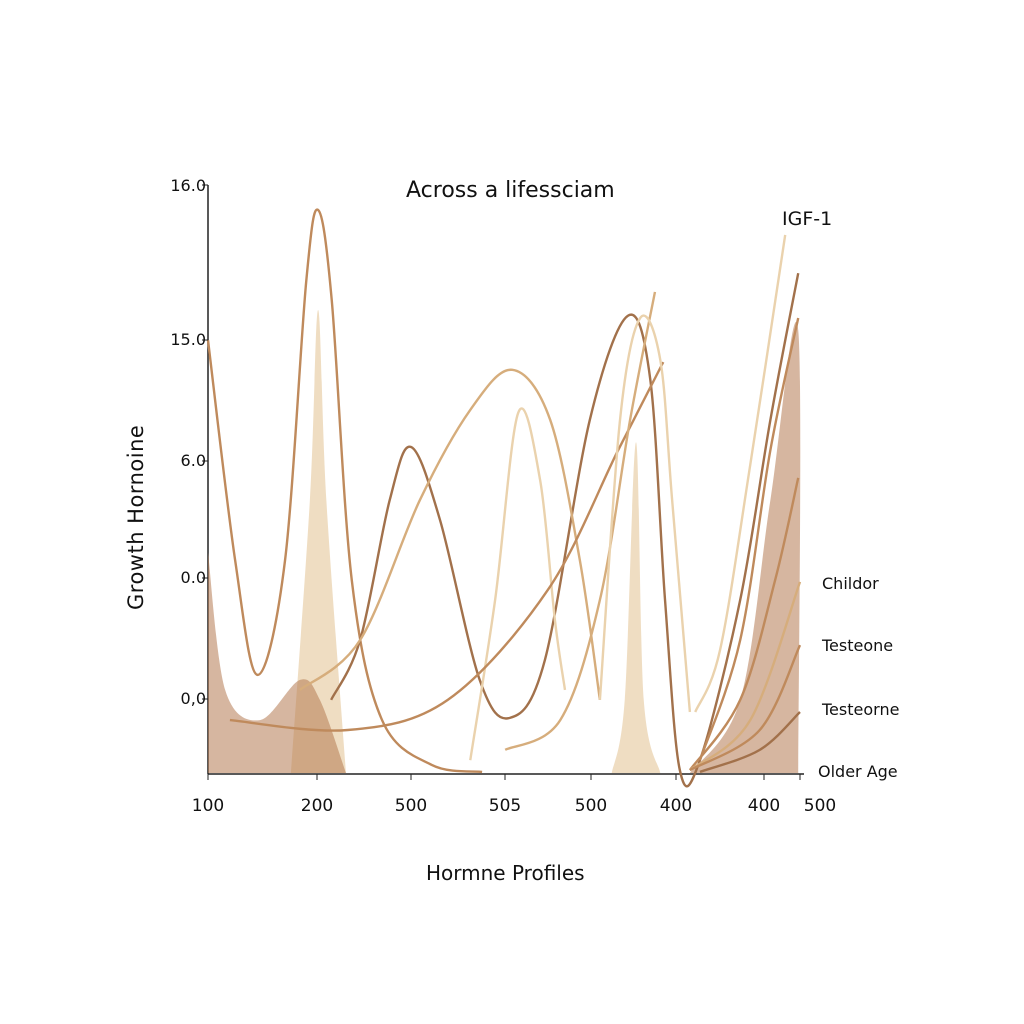  What do you see at coordinates (510, 190) in the screenshot?
I see `chart-title: Across a lifessciam` at bounding box center [510, 190].